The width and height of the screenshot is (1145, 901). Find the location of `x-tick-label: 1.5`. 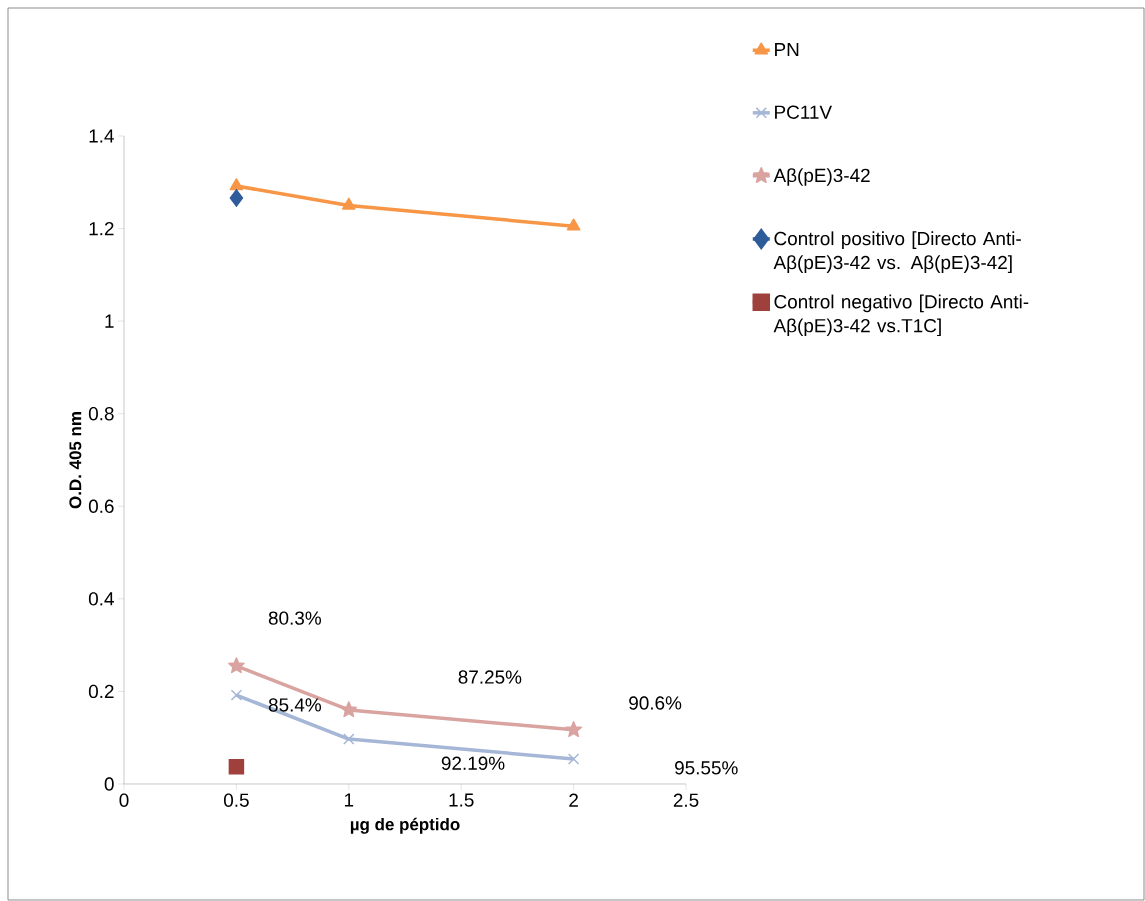

x-tick-label: 1.5 is located at coordinates (461, 800).